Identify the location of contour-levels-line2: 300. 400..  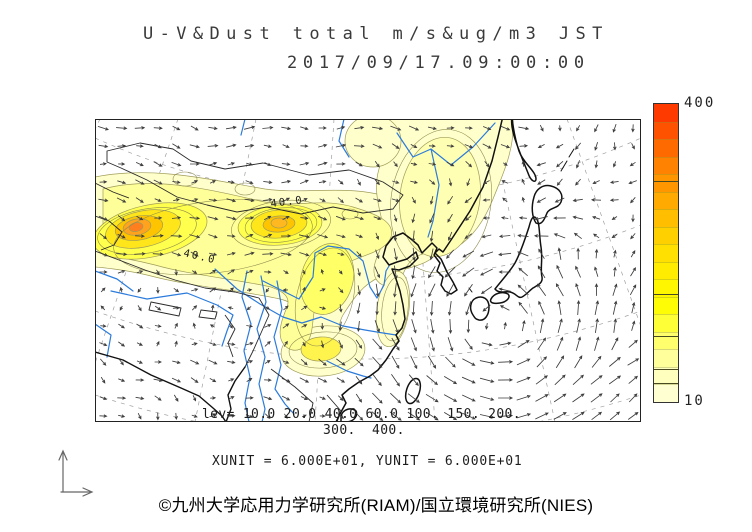
(364, 430).